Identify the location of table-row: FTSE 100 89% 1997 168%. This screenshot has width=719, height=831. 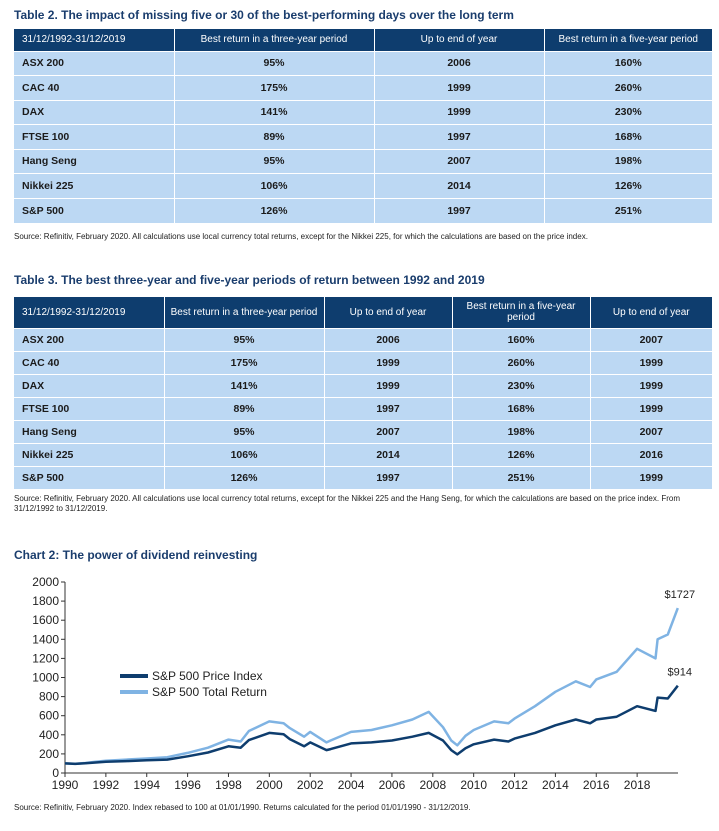
(363, 136).